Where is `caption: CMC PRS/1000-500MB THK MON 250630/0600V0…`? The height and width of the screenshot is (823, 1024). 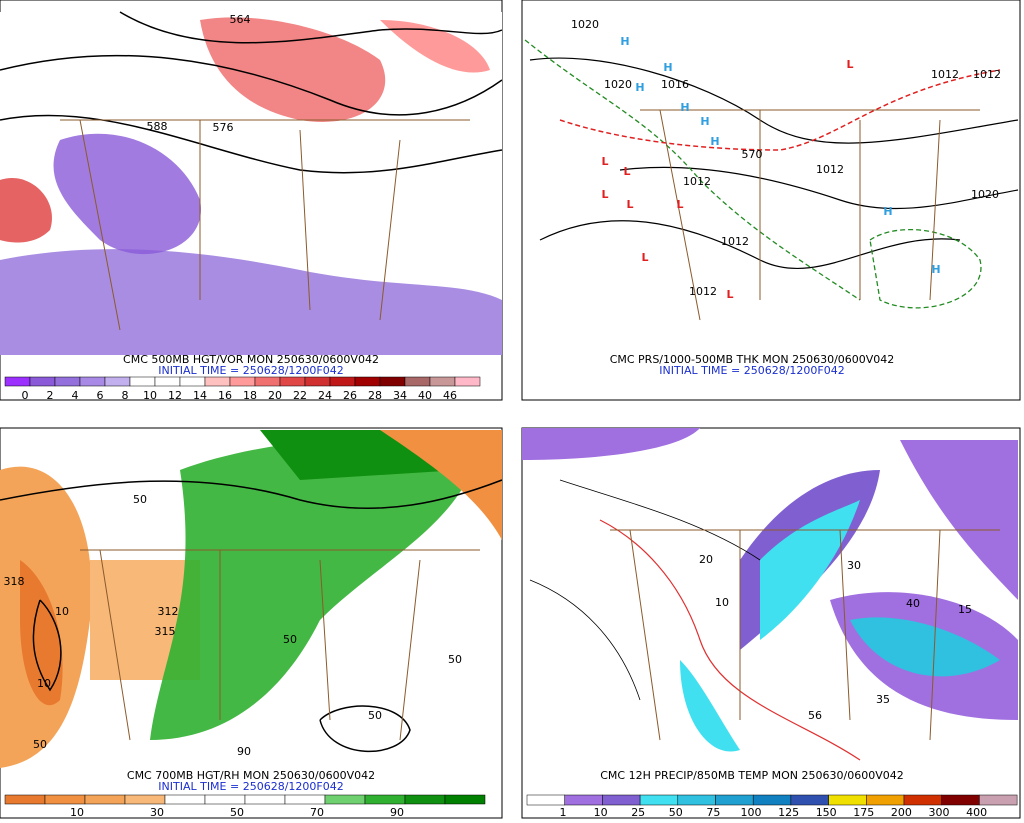 caption: CMC PRS/1000-500MB THK MON 250630/0600V0… is located at coordinates (752, 359).